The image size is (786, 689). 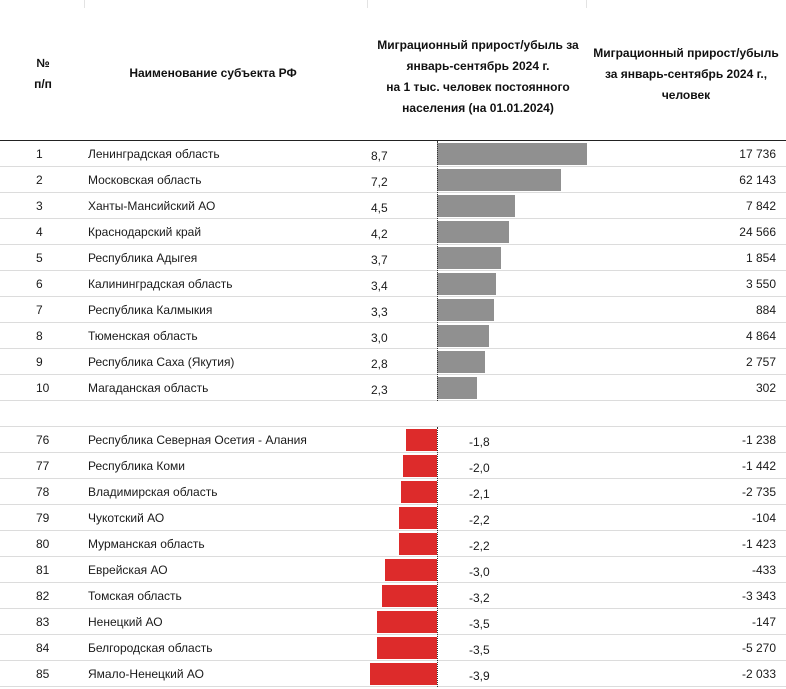 What do you see at coordinates (145, 232) in the screenshot?
I see `region-name: Краснодарский край` at bounding box center [145, 232].